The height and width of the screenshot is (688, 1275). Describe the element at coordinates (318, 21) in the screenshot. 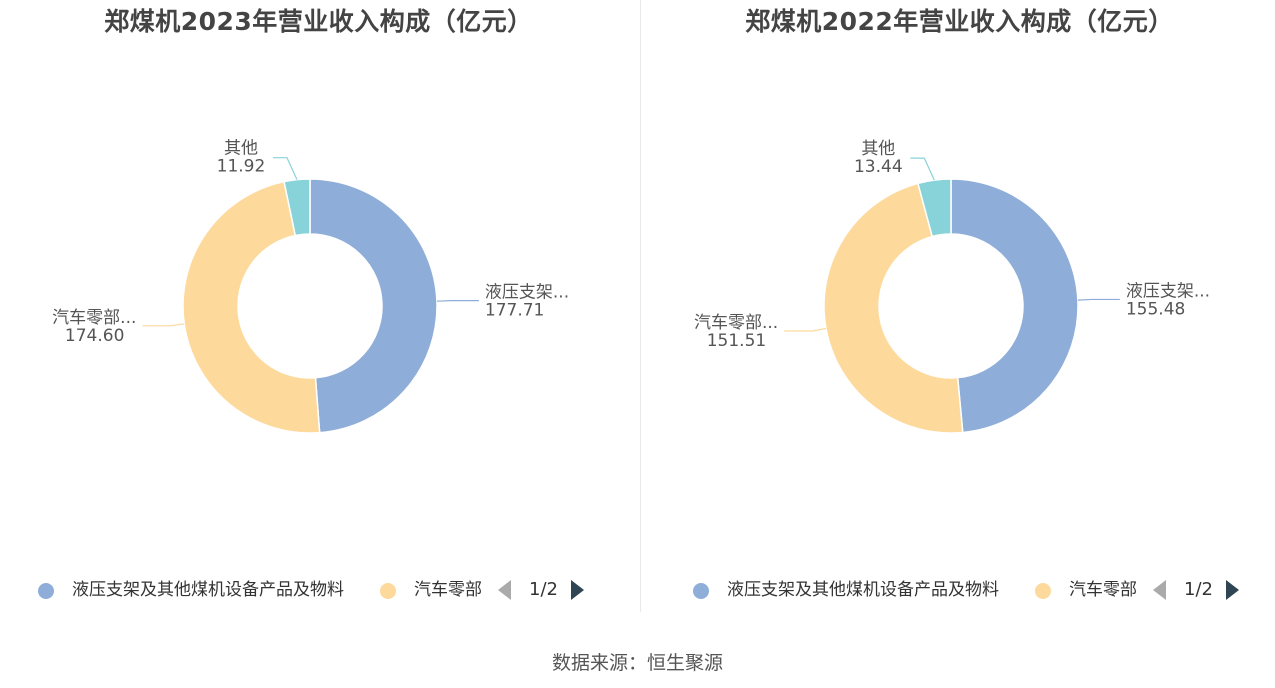

I see `chart-title: 郑煤机2023年营业收入构成（亿元）` at that location.